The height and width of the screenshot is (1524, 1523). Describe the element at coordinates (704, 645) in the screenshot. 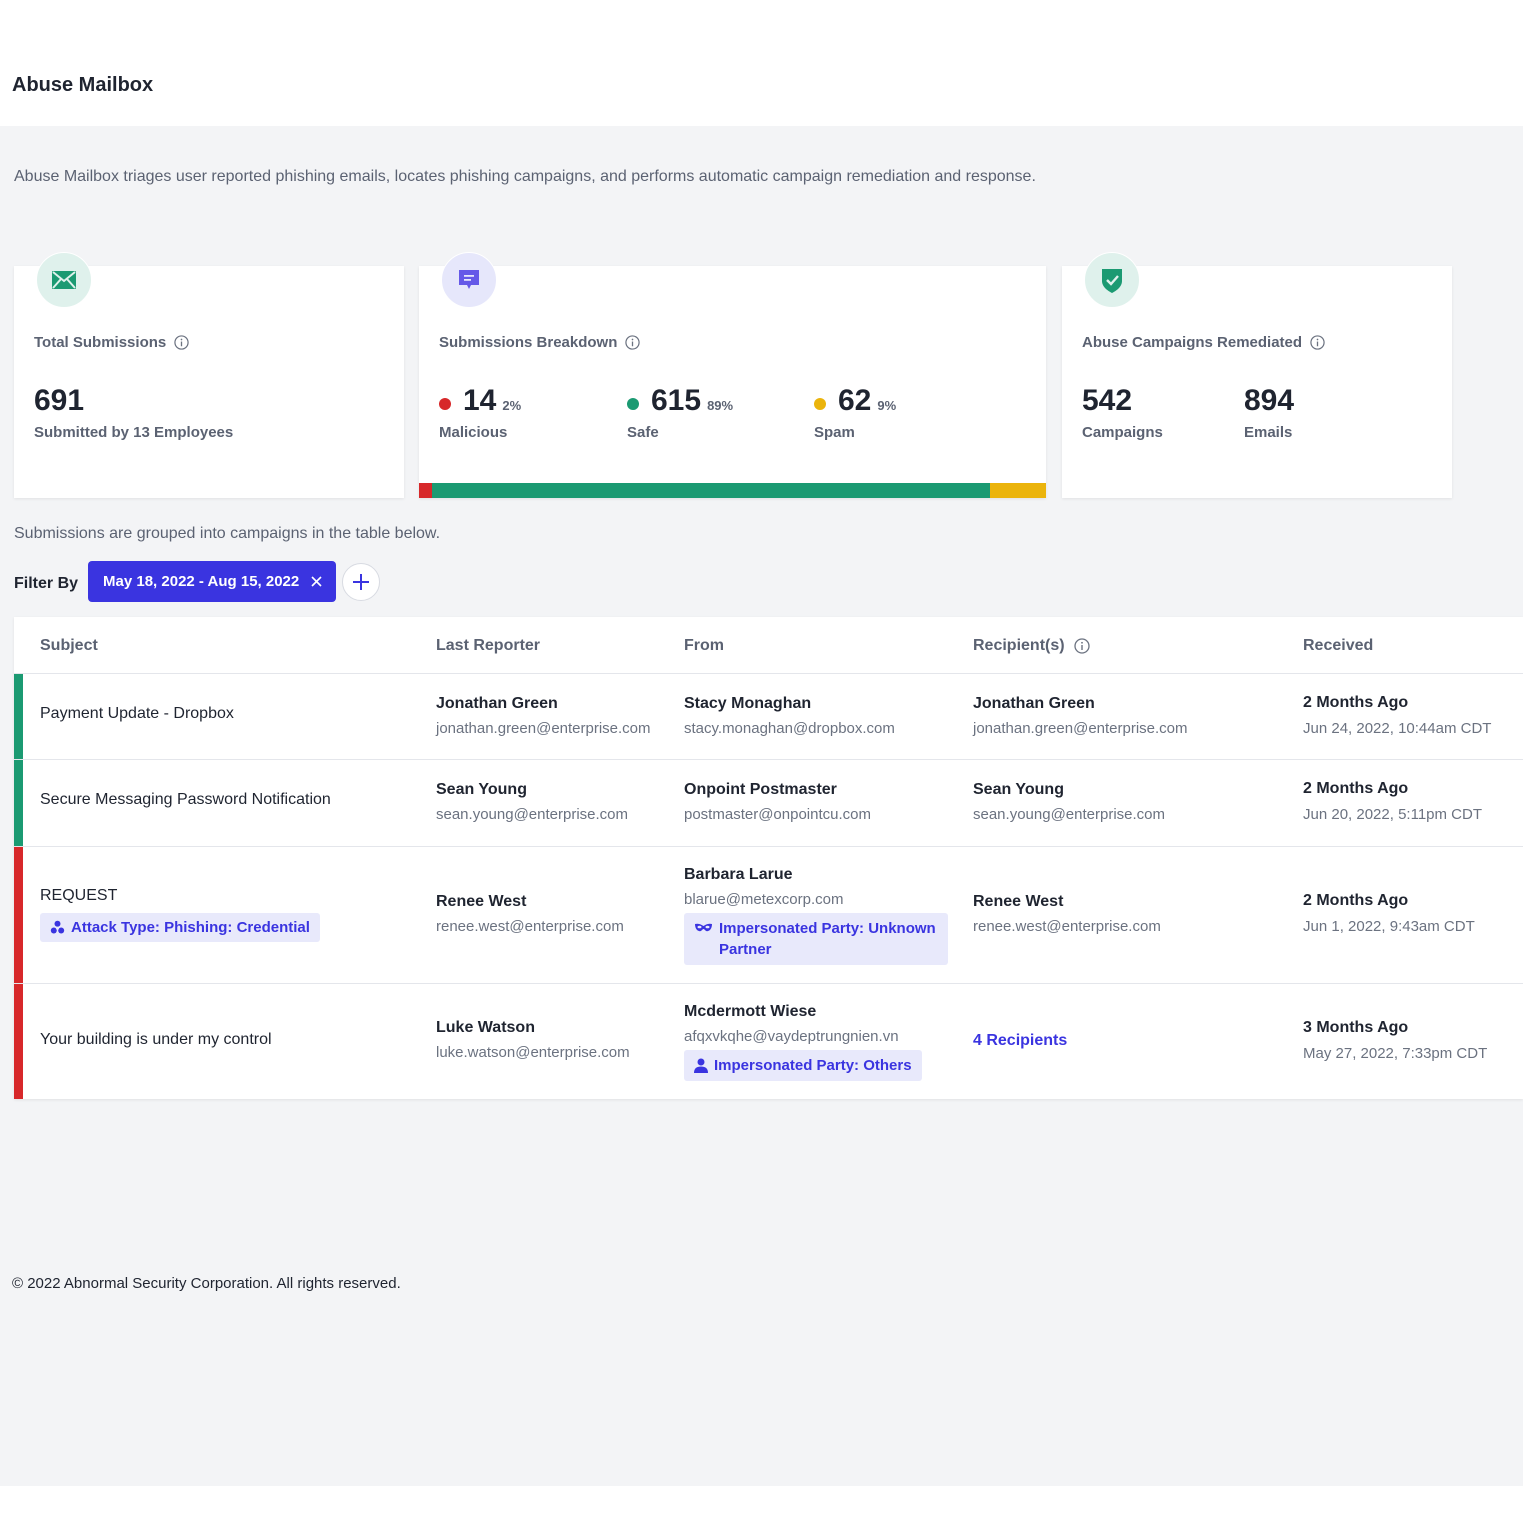

I see `column-from: From` at that location.